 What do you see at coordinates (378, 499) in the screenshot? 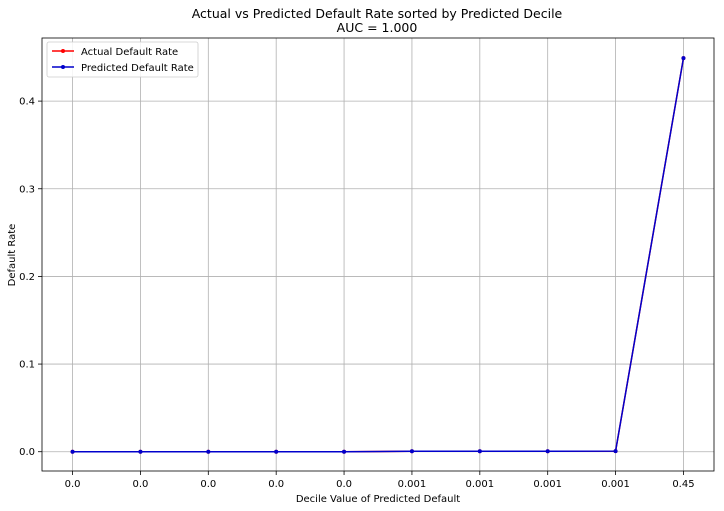
I see `x-axis-label: Decile Value of Predicted Default` at bounding box center [378, 499].